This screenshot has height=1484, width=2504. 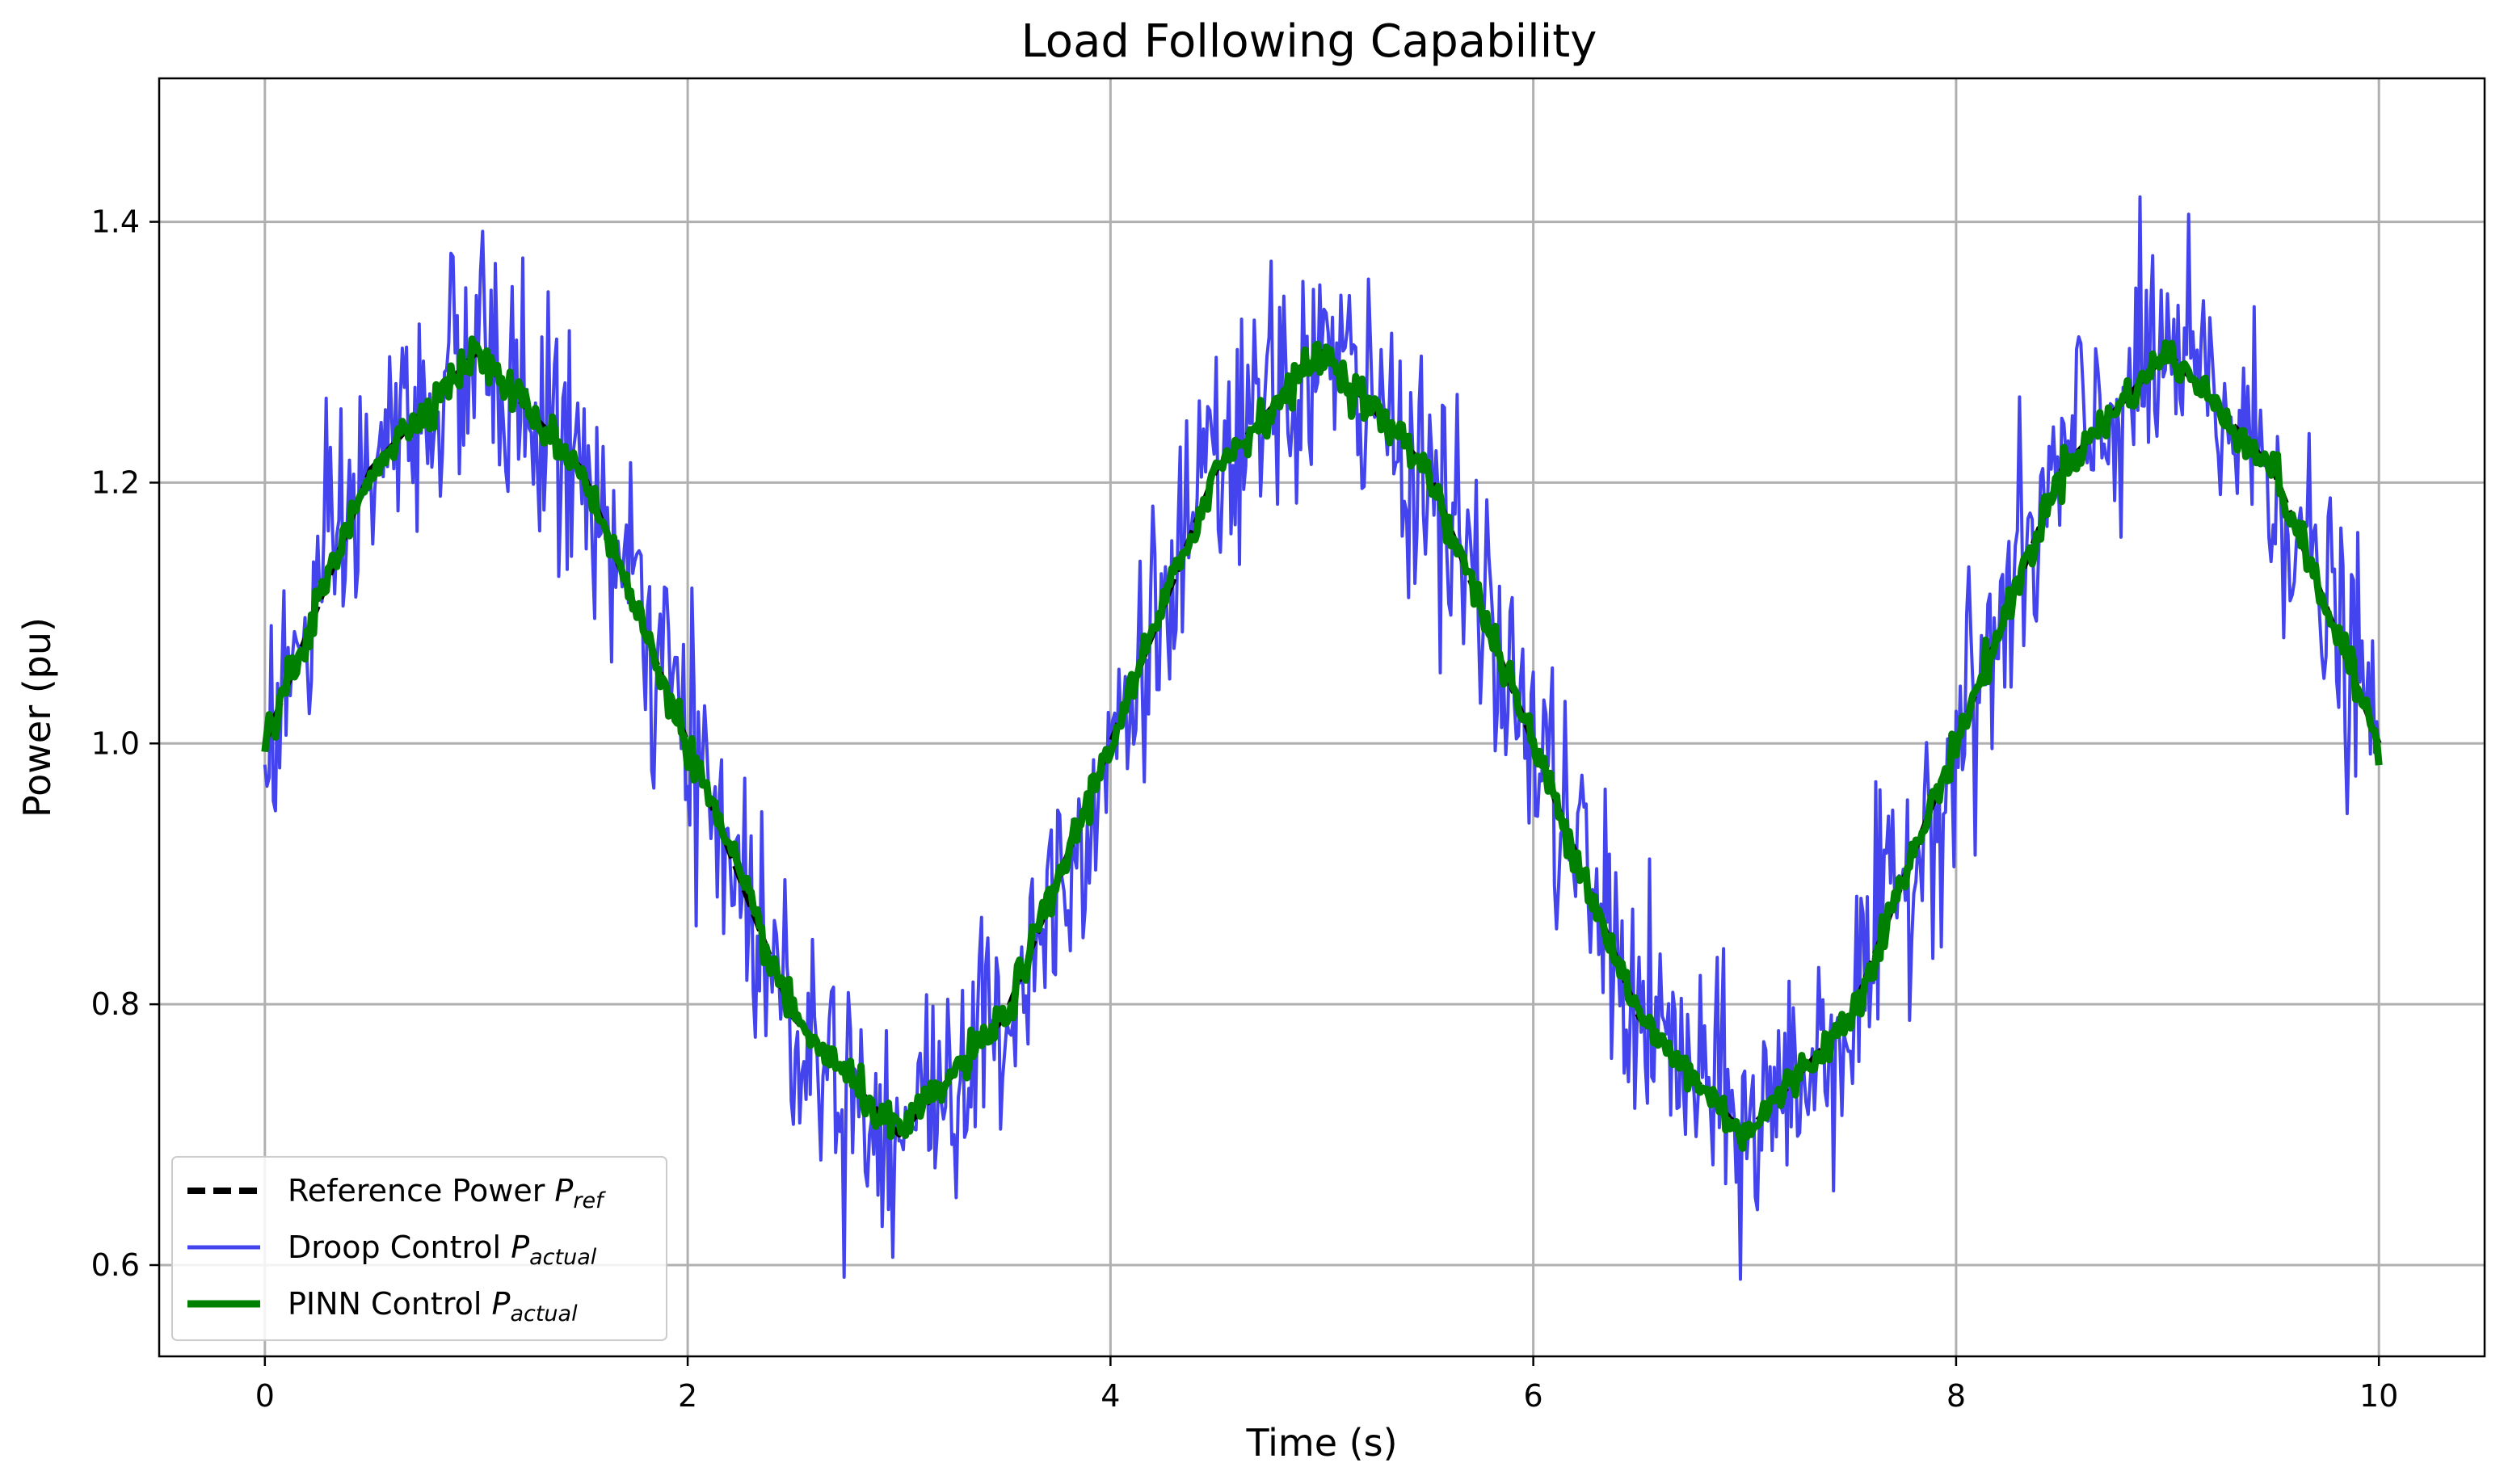 What do you see at coordinates (1956, 1396) in the screenshot?
I see `x-tick-label: 8` at bounding box center [1956, 1396].